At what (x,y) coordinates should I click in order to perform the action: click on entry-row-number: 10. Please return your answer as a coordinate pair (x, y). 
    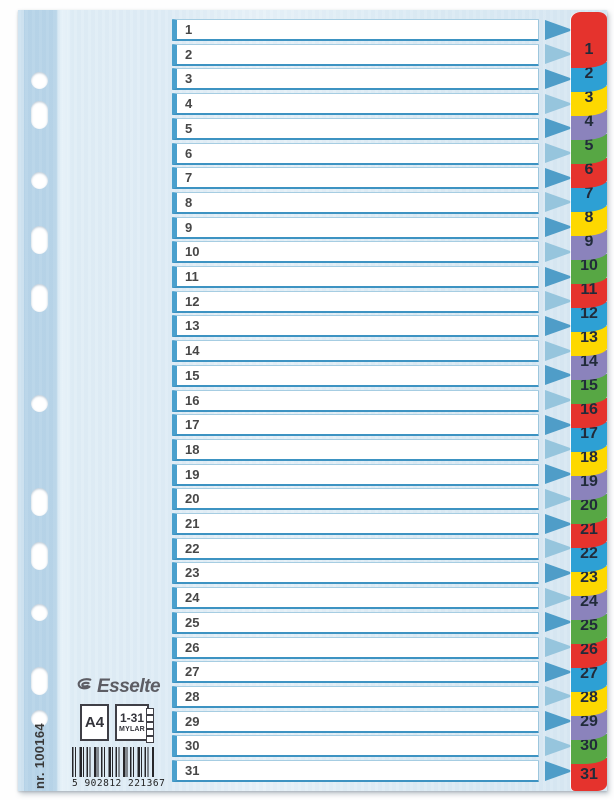
    Looking at the image, I should click on (192, 252).